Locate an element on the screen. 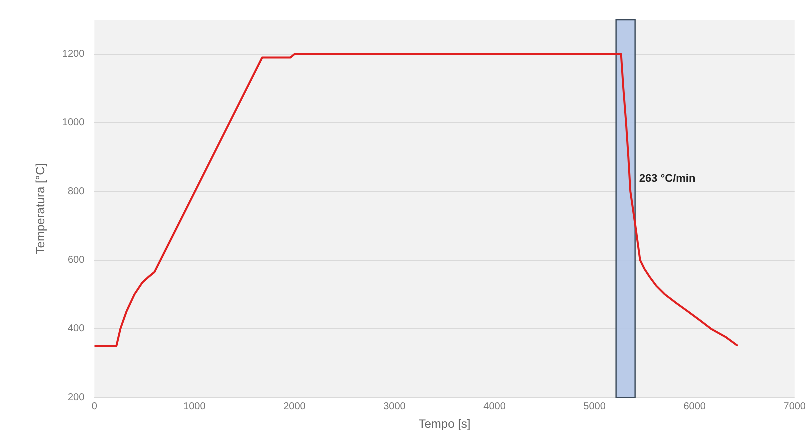  y-tick-label: 1200 is located at coordinates (74, 54).